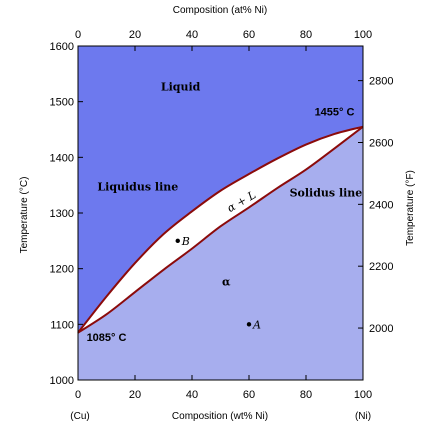  Describe the element at coordinates (135, 395) in the screenshot. I see `bottom-tick-label: 20` at that location.